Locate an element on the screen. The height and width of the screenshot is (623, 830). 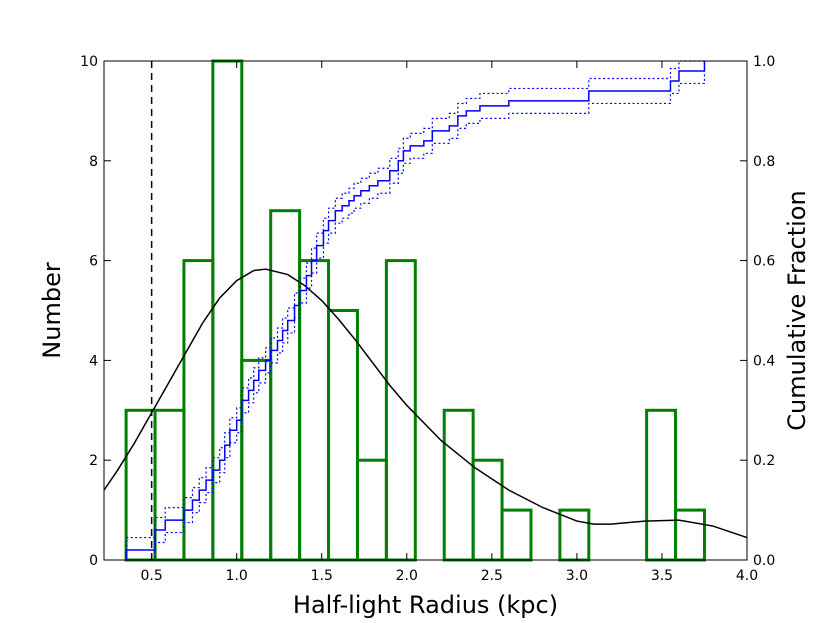
y-axis-right: 0.0 0.2 0.4 0.6 0.8 1.0 is located at coordinates (757, 311).